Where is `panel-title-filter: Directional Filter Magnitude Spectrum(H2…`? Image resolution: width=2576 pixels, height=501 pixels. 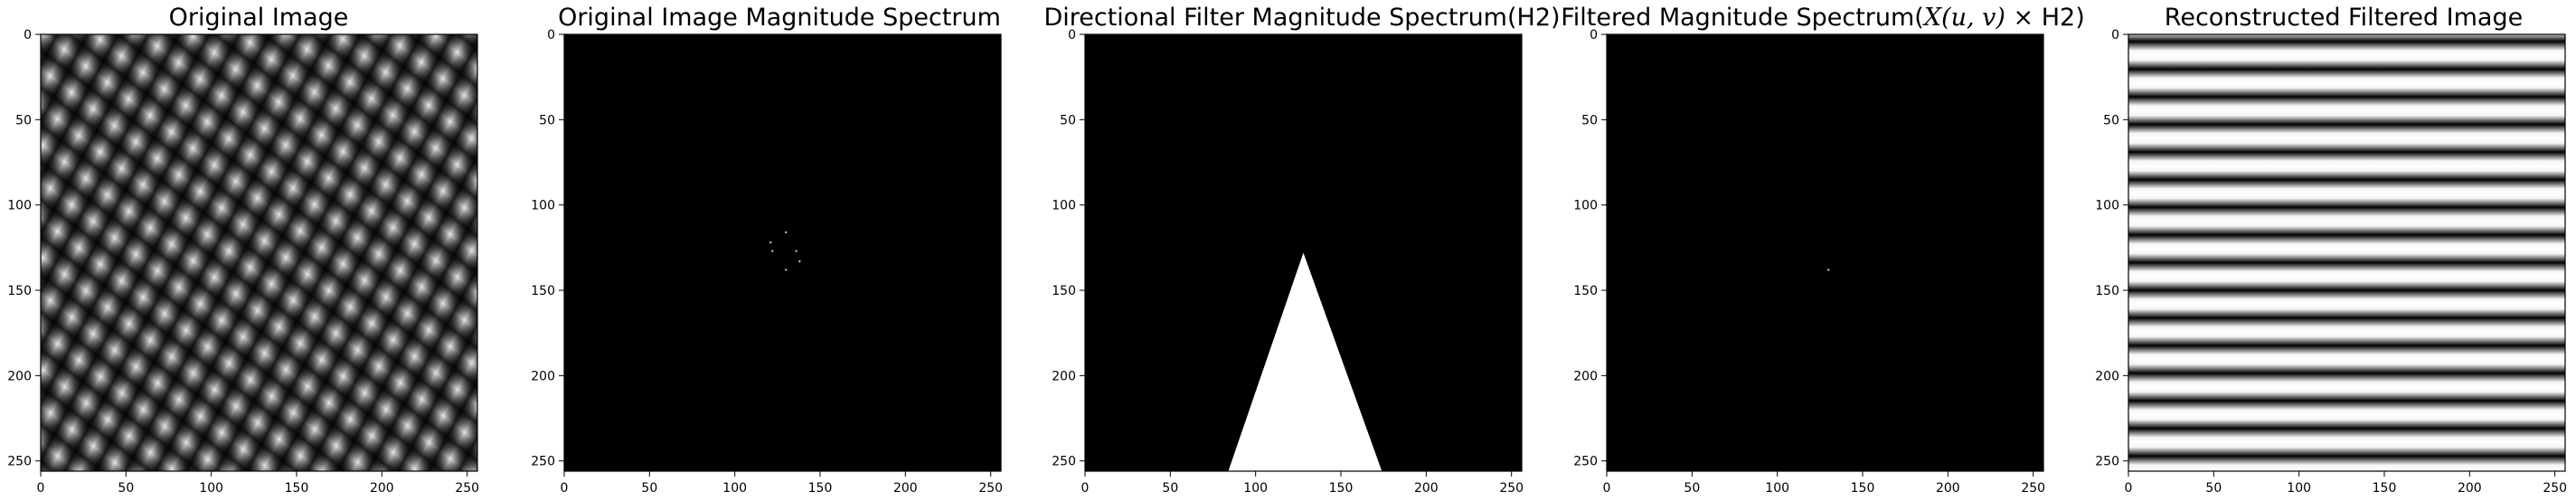 panel-title-filter: Directional Filter Magnitude Spectrum(H2… is located at coordinates (1302, 18).